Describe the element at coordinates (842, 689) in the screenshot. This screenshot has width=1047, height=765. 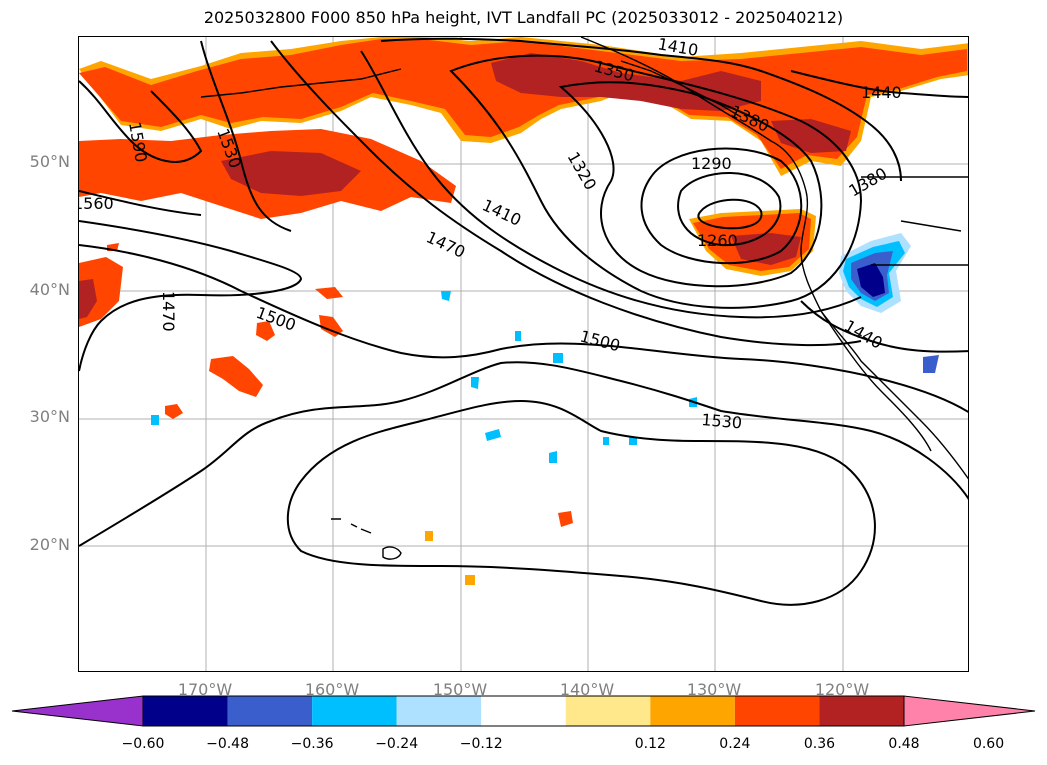
I see `lon-label-120w: 120°W` at that location.